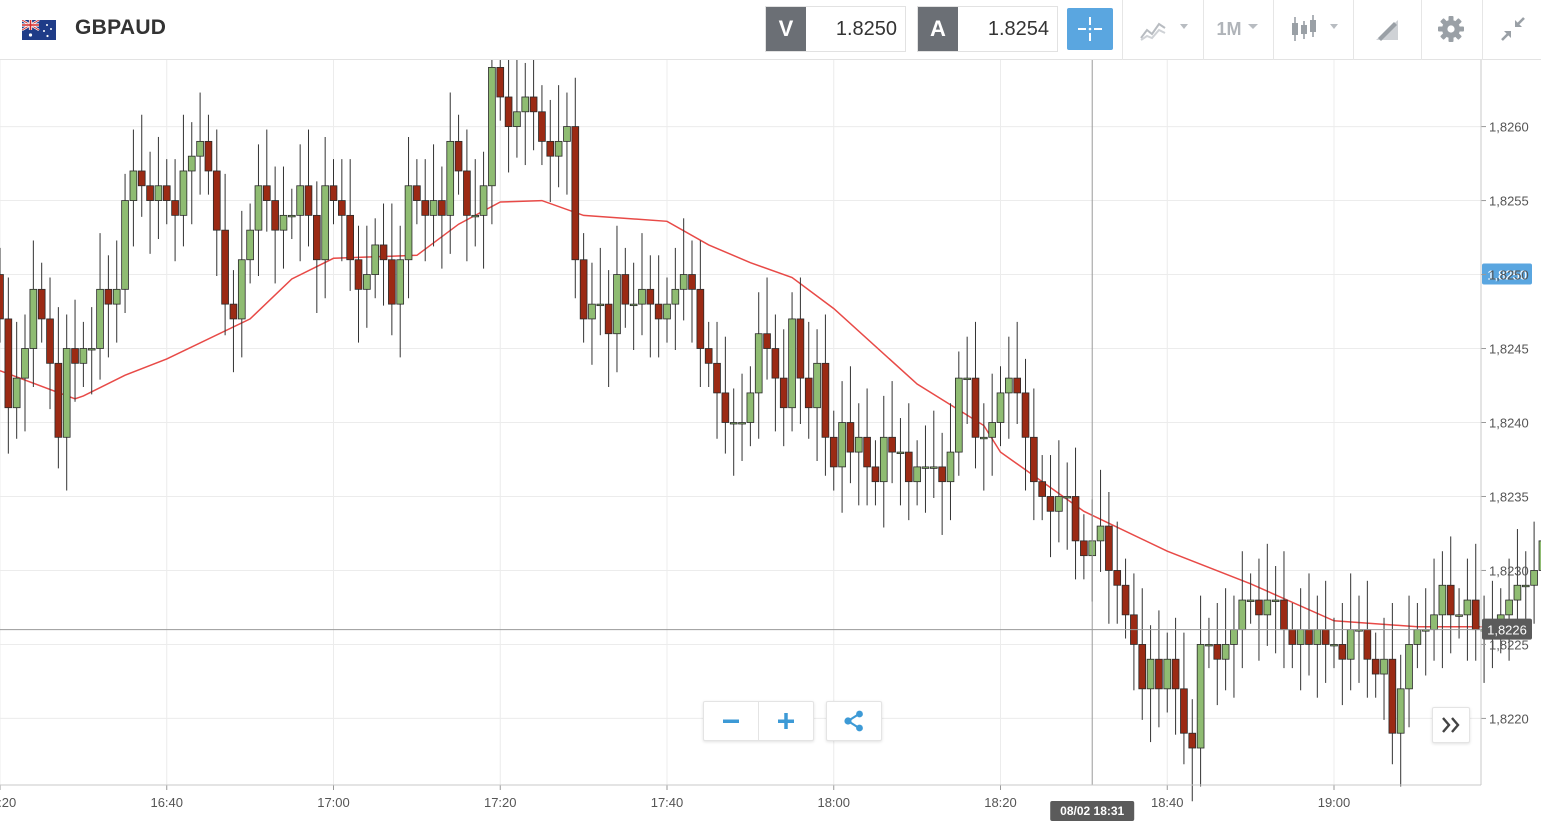 This screenshot has height=825, width=1541. What do you see at coordinates (1092, 811) in the screenshot?
I see `crosshair-time-badge` at bounding box center [1092, 811].